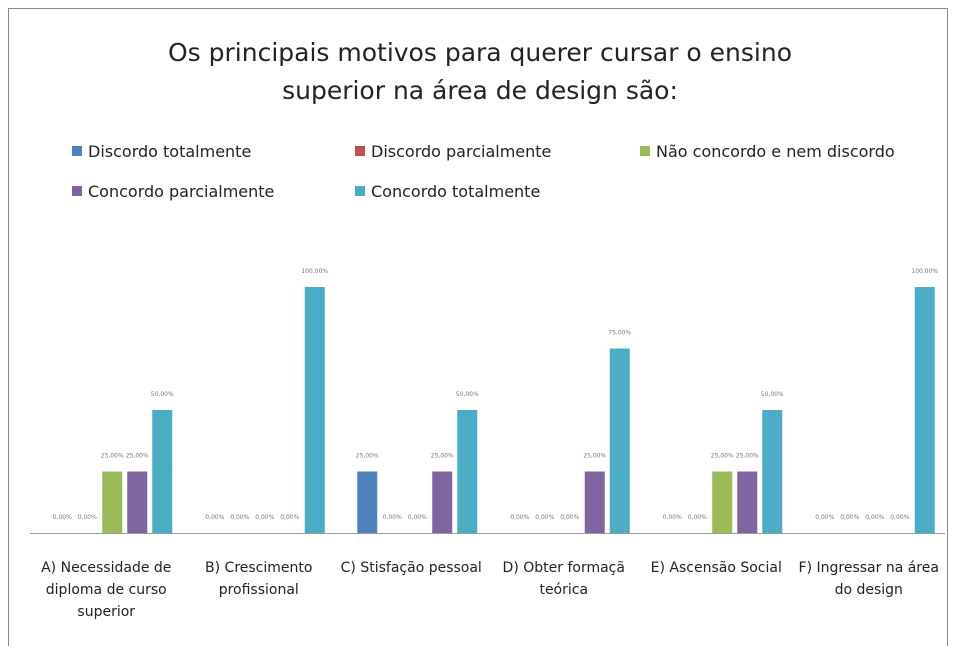  Describe the element at coordinates (619, 333) in the screenshot. I see `data-label: 75,00%` at that location.